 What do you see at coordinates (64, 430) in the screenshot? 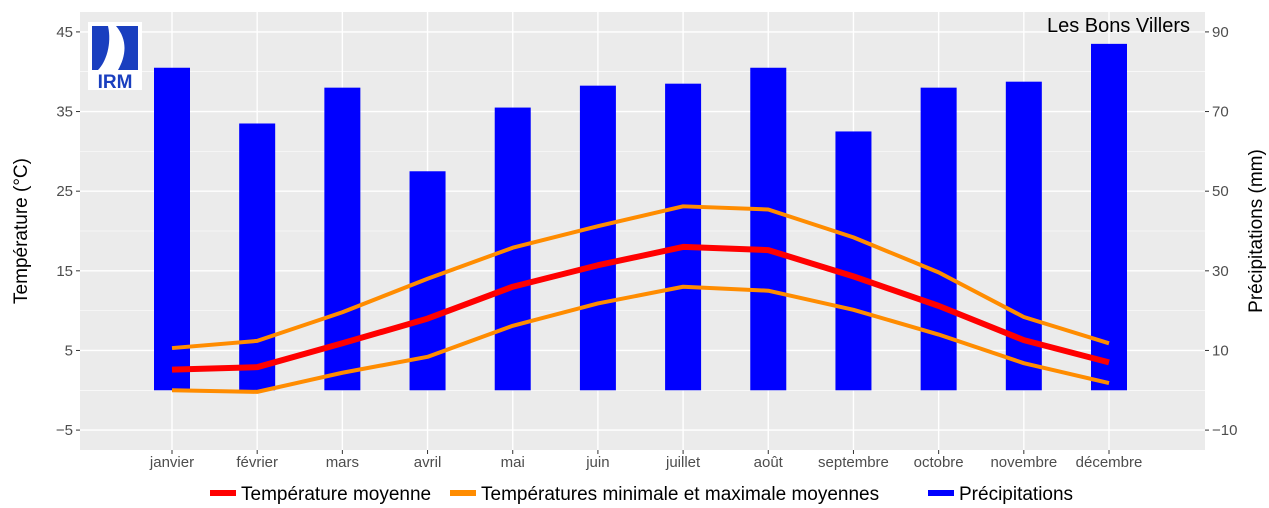
I see `left-tick-label: −5` at bounding box center [64, 430].